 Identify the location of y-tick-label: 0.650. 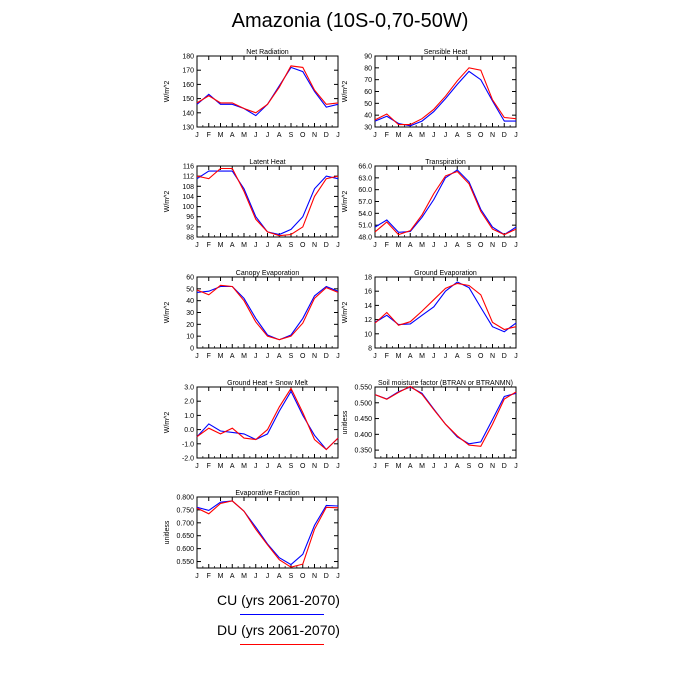
(185, 536).